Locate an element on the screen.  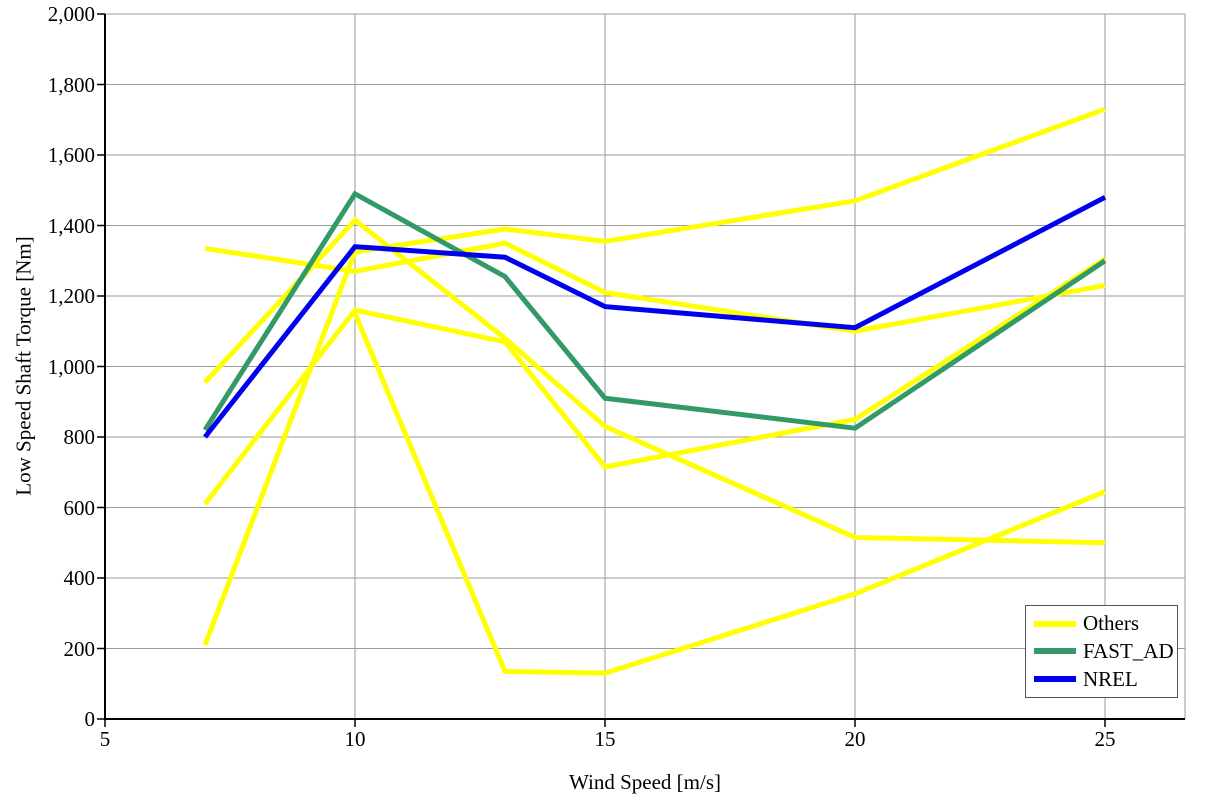
legend-label-fast-ad: FAST_AD is located at coordinates (1128, 650).